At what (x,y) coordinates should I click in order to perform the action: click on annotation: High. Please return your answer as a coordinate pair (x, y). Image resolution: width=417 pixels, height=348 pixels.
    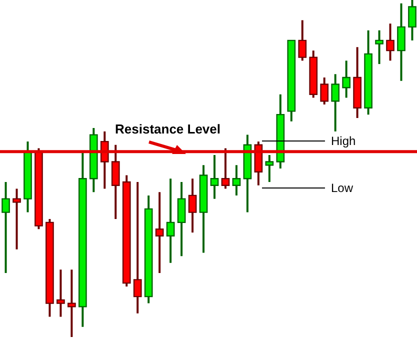
    Looking at the image, I should click on (343, 141).